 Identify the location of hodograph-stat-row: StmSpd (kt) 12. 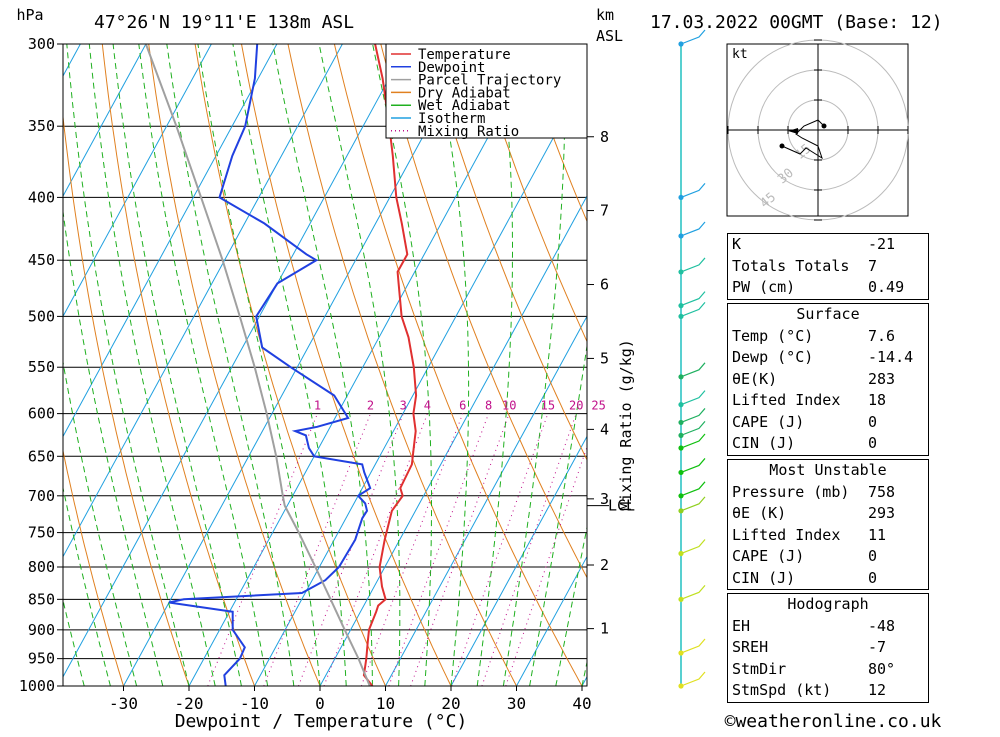
(828, 691).